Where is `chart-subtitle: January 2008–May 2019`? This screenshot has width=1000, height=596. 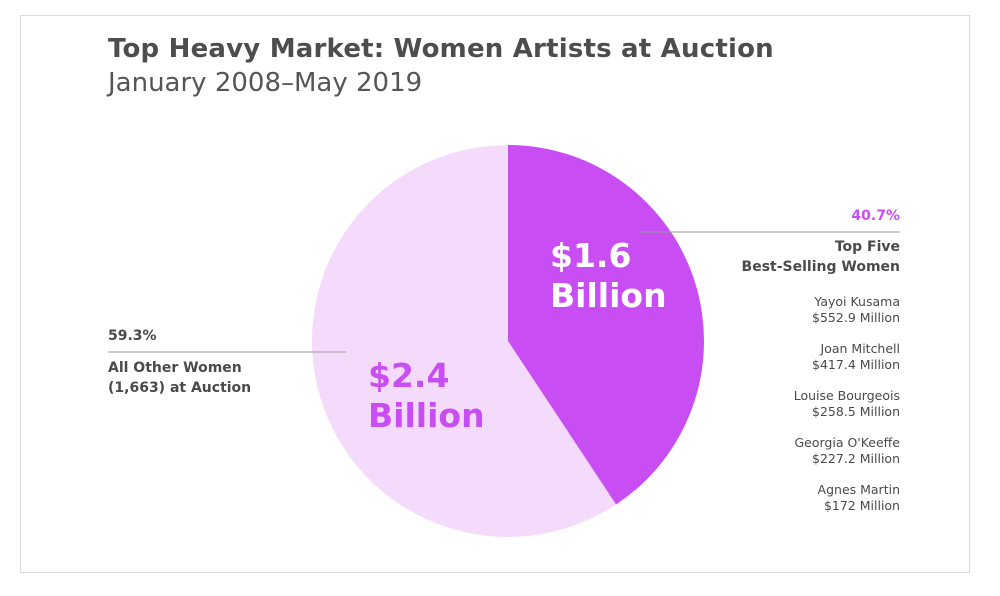 chart-subtitle: January 2008–May 2019 is located at coordinates (265, 83).